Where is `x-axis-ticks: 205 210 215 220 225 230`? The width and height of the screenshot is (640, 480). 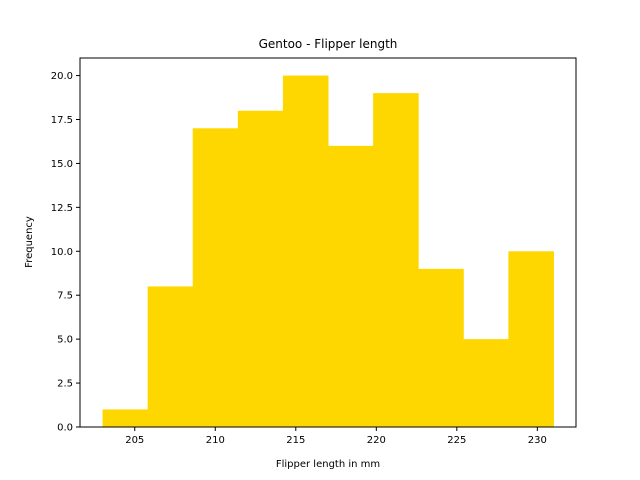 x-axis-ticks: 205 210 215 220 225 230 is located at coordinates (336, 436).